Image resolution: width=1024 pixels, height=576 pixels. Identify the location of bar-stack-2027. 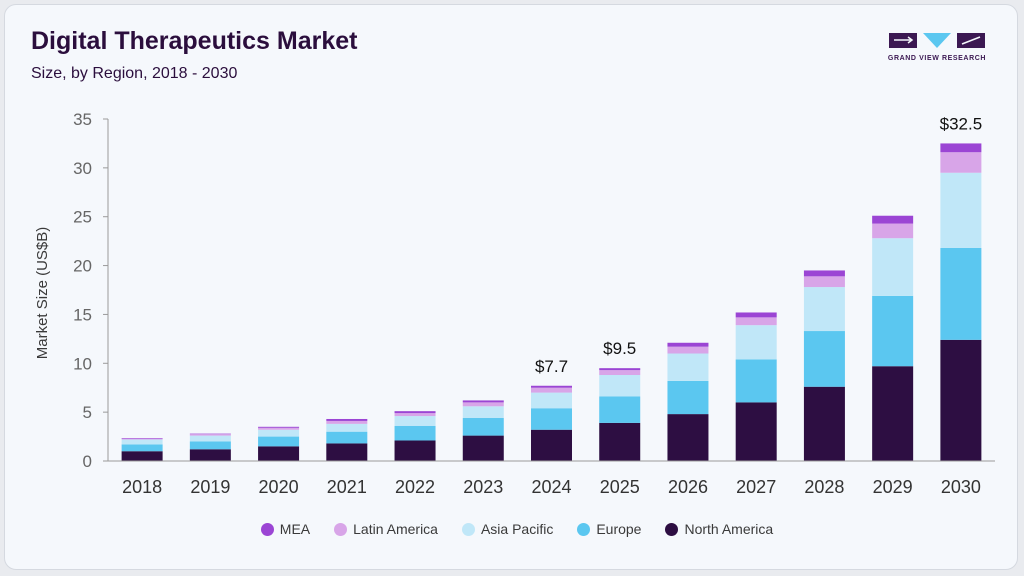
(756, 386).